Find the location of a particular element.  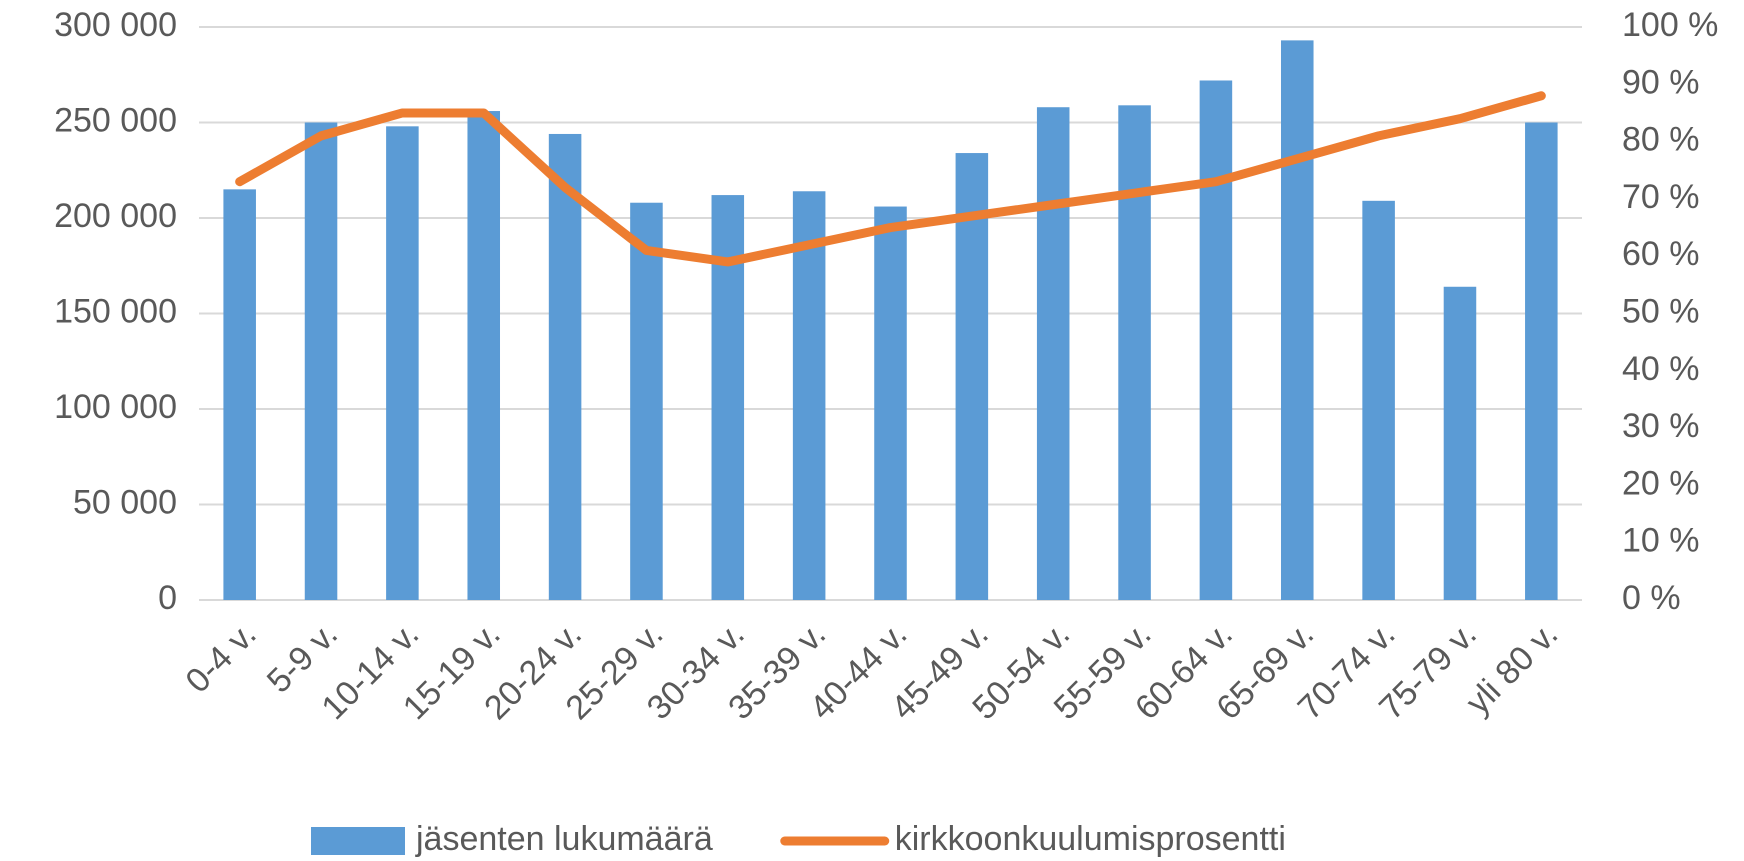

y-tick-label: 100 000 is located at coordinates (115, 407).